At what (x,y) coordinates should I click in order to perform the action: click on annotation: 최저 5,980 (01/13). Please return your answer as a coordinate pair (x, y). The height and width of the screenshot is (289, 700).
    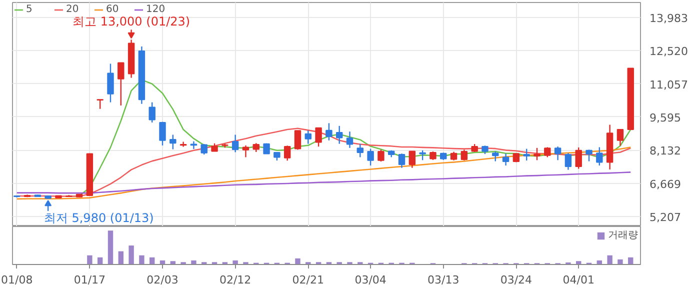
    Looking at the image, I should click on (99, 217).